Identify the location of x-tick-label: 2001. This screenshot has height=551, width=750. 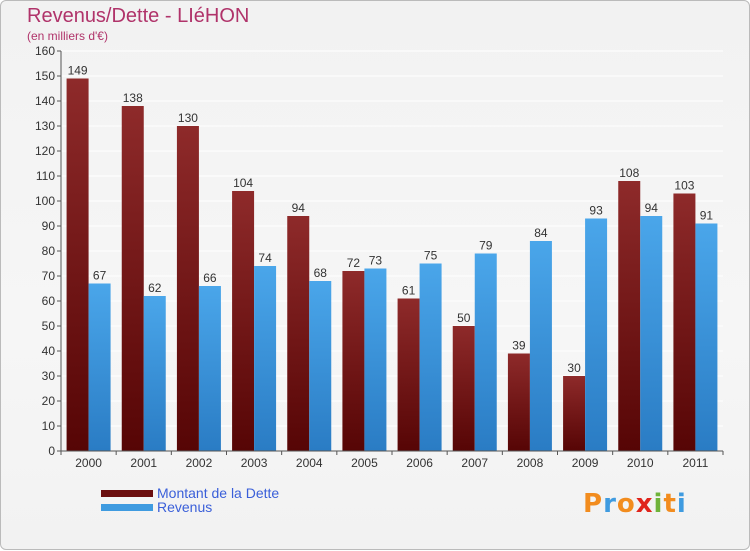
(143, 463).